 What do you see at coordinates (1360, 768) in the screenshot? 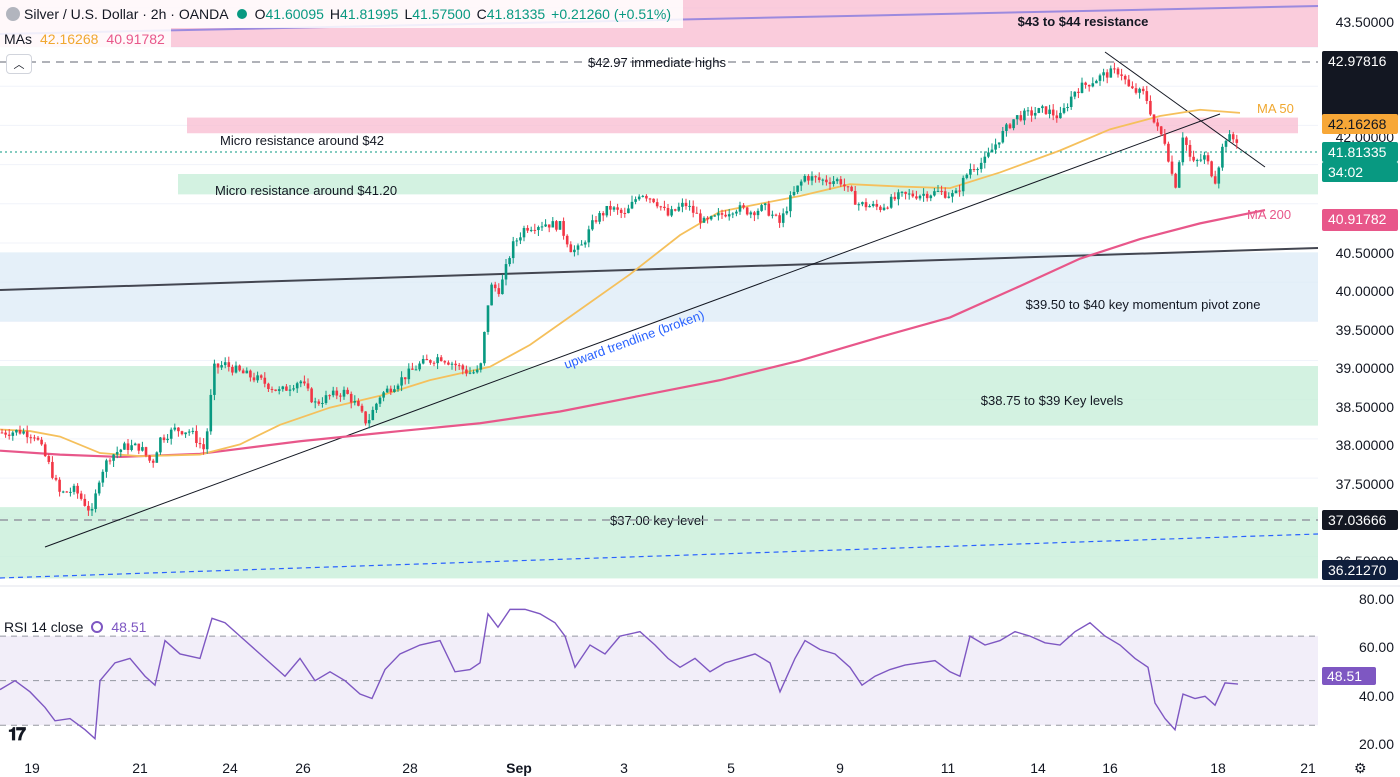
I see `gear-icon: ⚙` at bounding box center [1360, 768].